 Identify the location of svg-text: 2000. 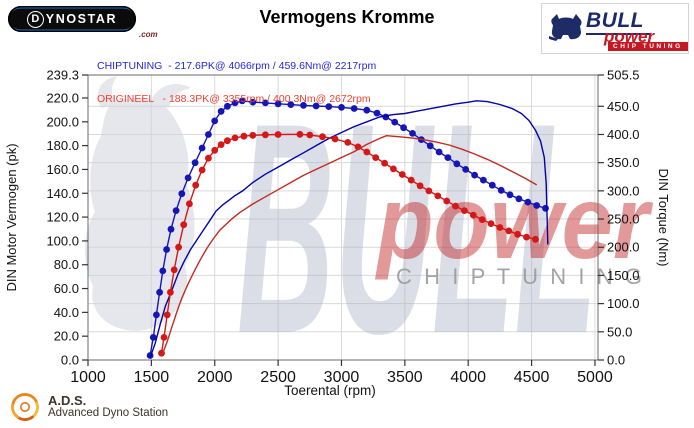
(215, 377).